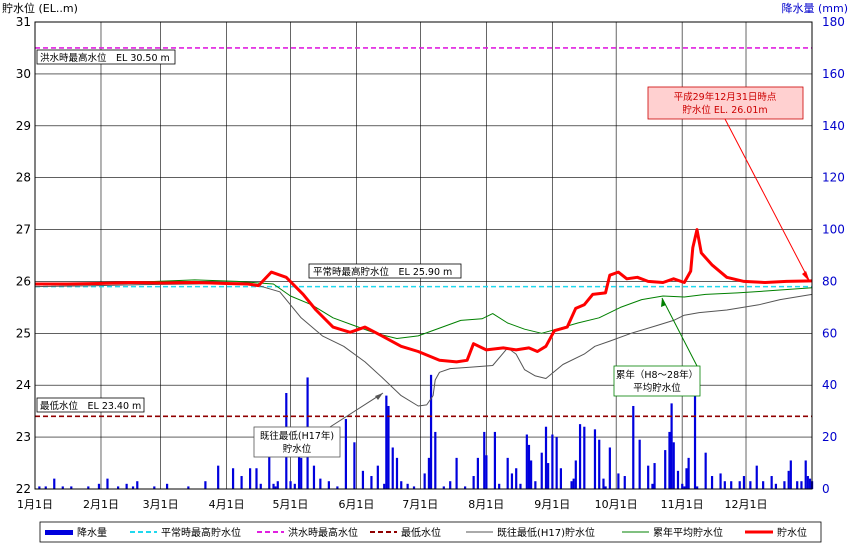 Image resolution: width=850 pixels, height=548 pixels. I want to click on legend-item-historic-low: 既往最低(H17)貯水位, so click(530, 532).